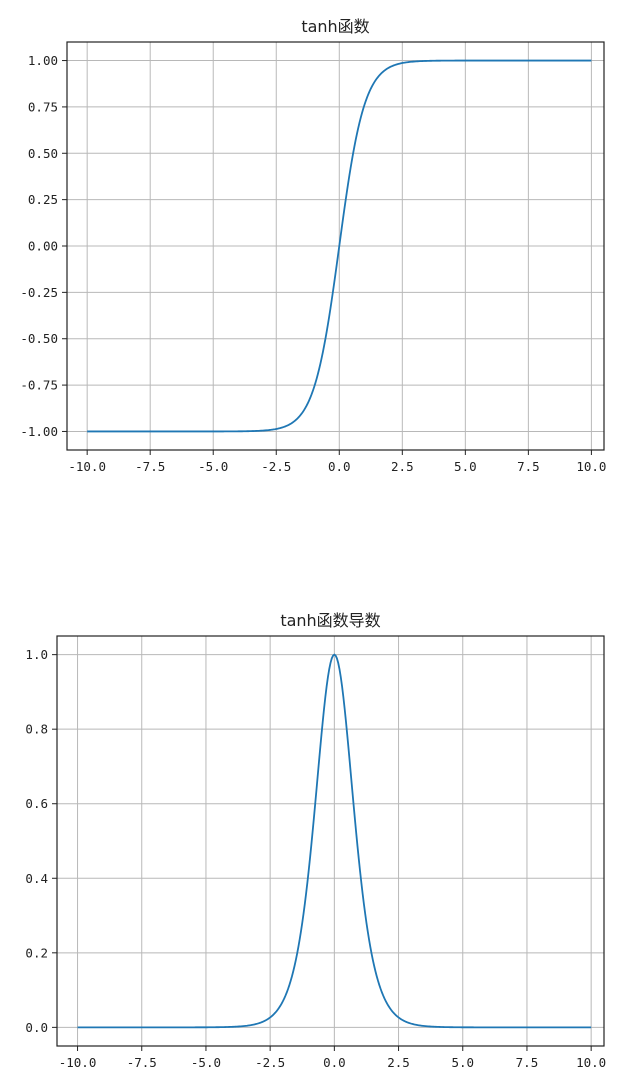 The height and width of the screenshot is (1092, 633). Describe the element at coordinates (43, 106) in the screenshot. I see `y-tick-label: 0.75` at that location.